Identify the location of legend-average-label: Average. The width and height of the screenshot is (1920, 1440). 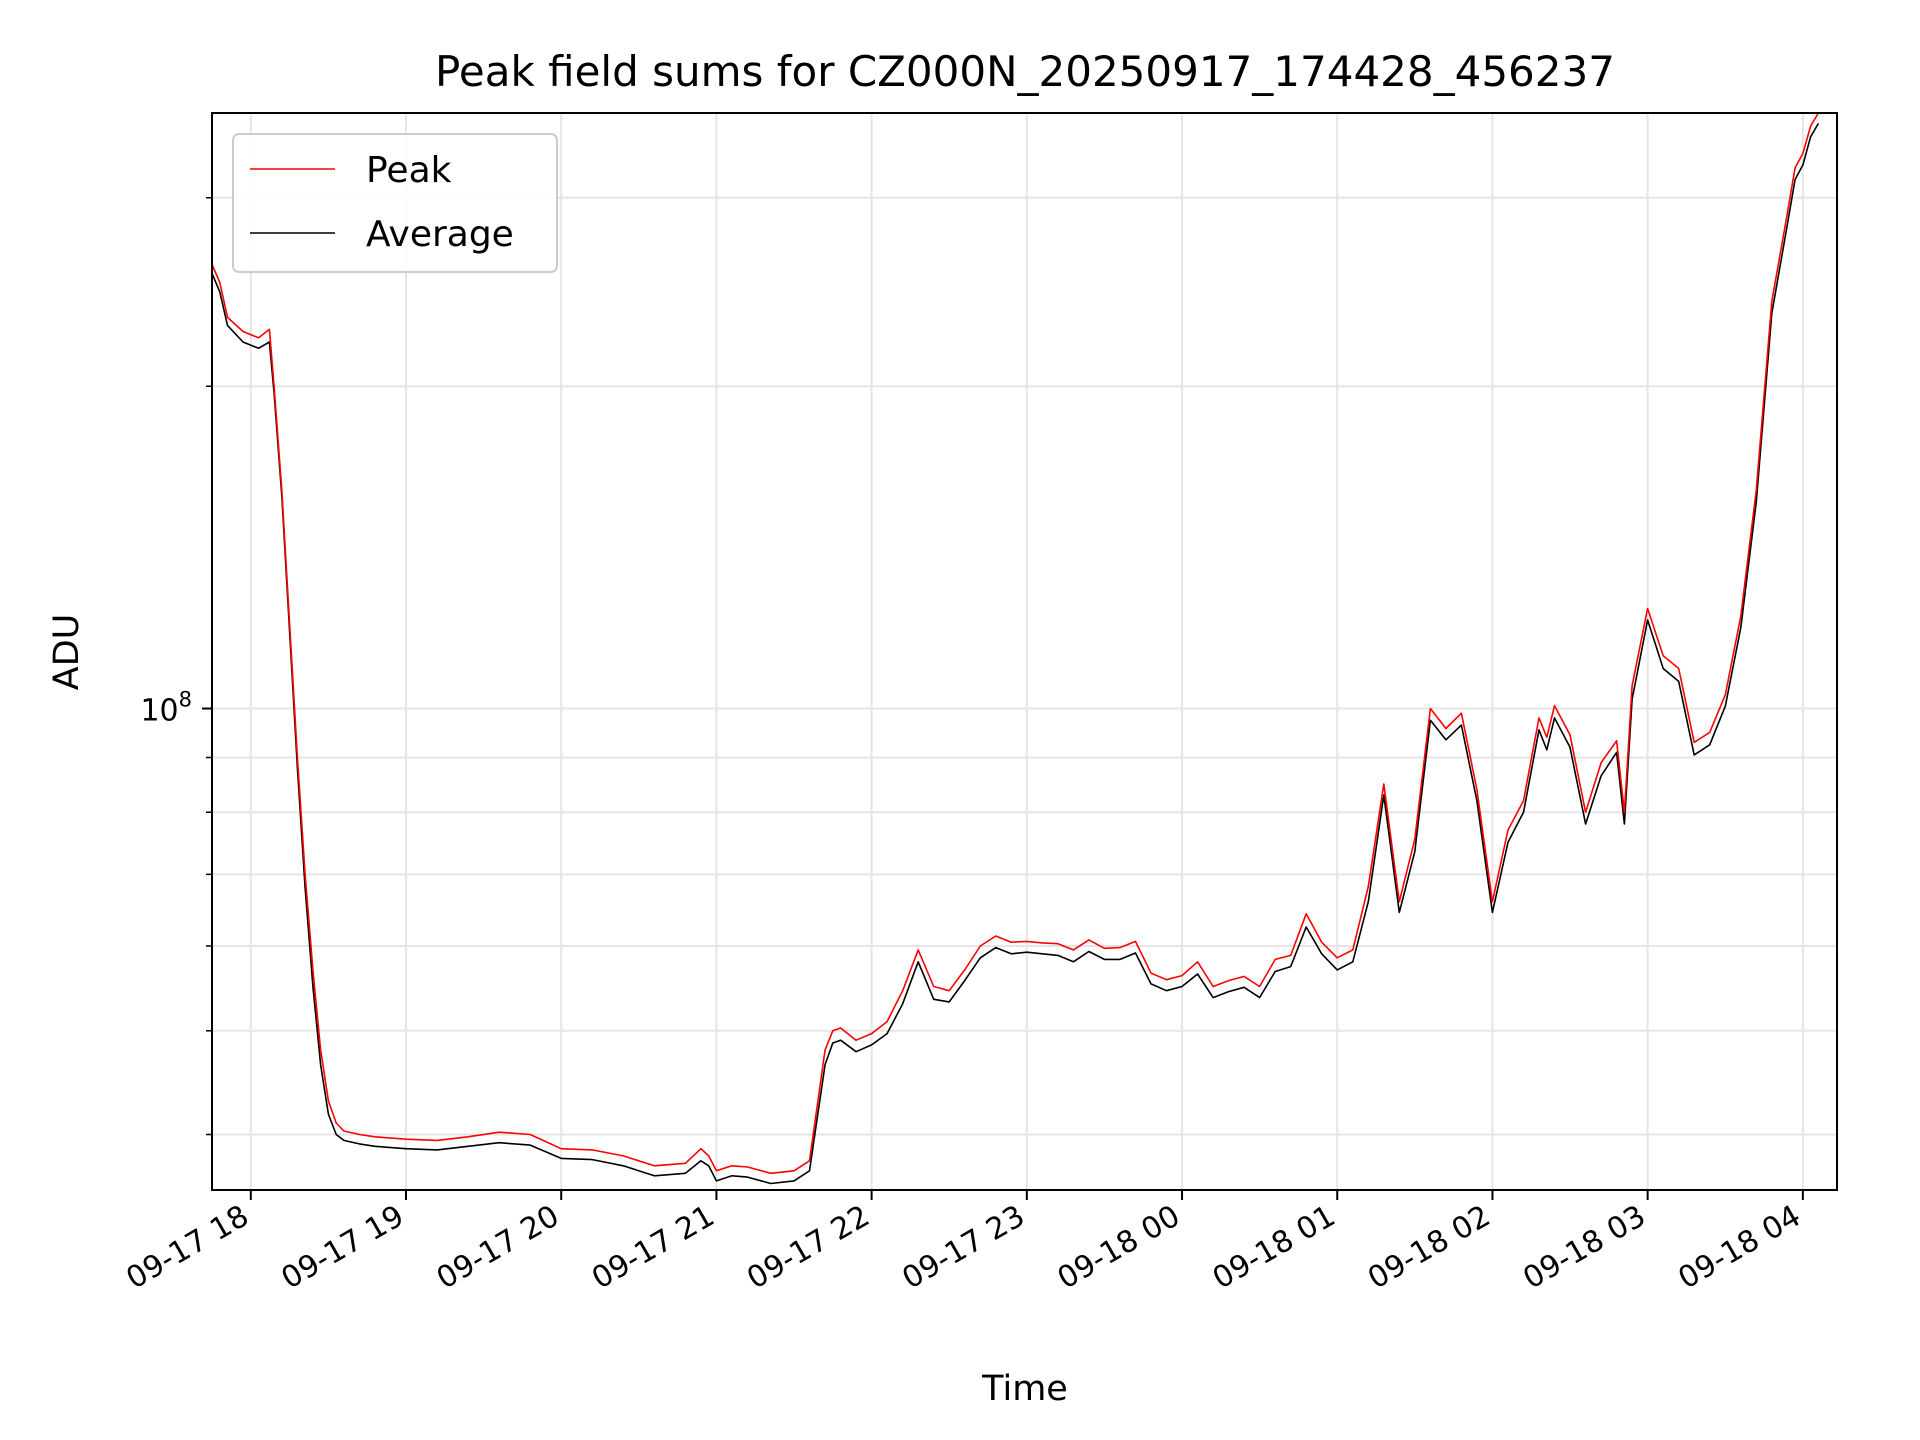
(440, 234).